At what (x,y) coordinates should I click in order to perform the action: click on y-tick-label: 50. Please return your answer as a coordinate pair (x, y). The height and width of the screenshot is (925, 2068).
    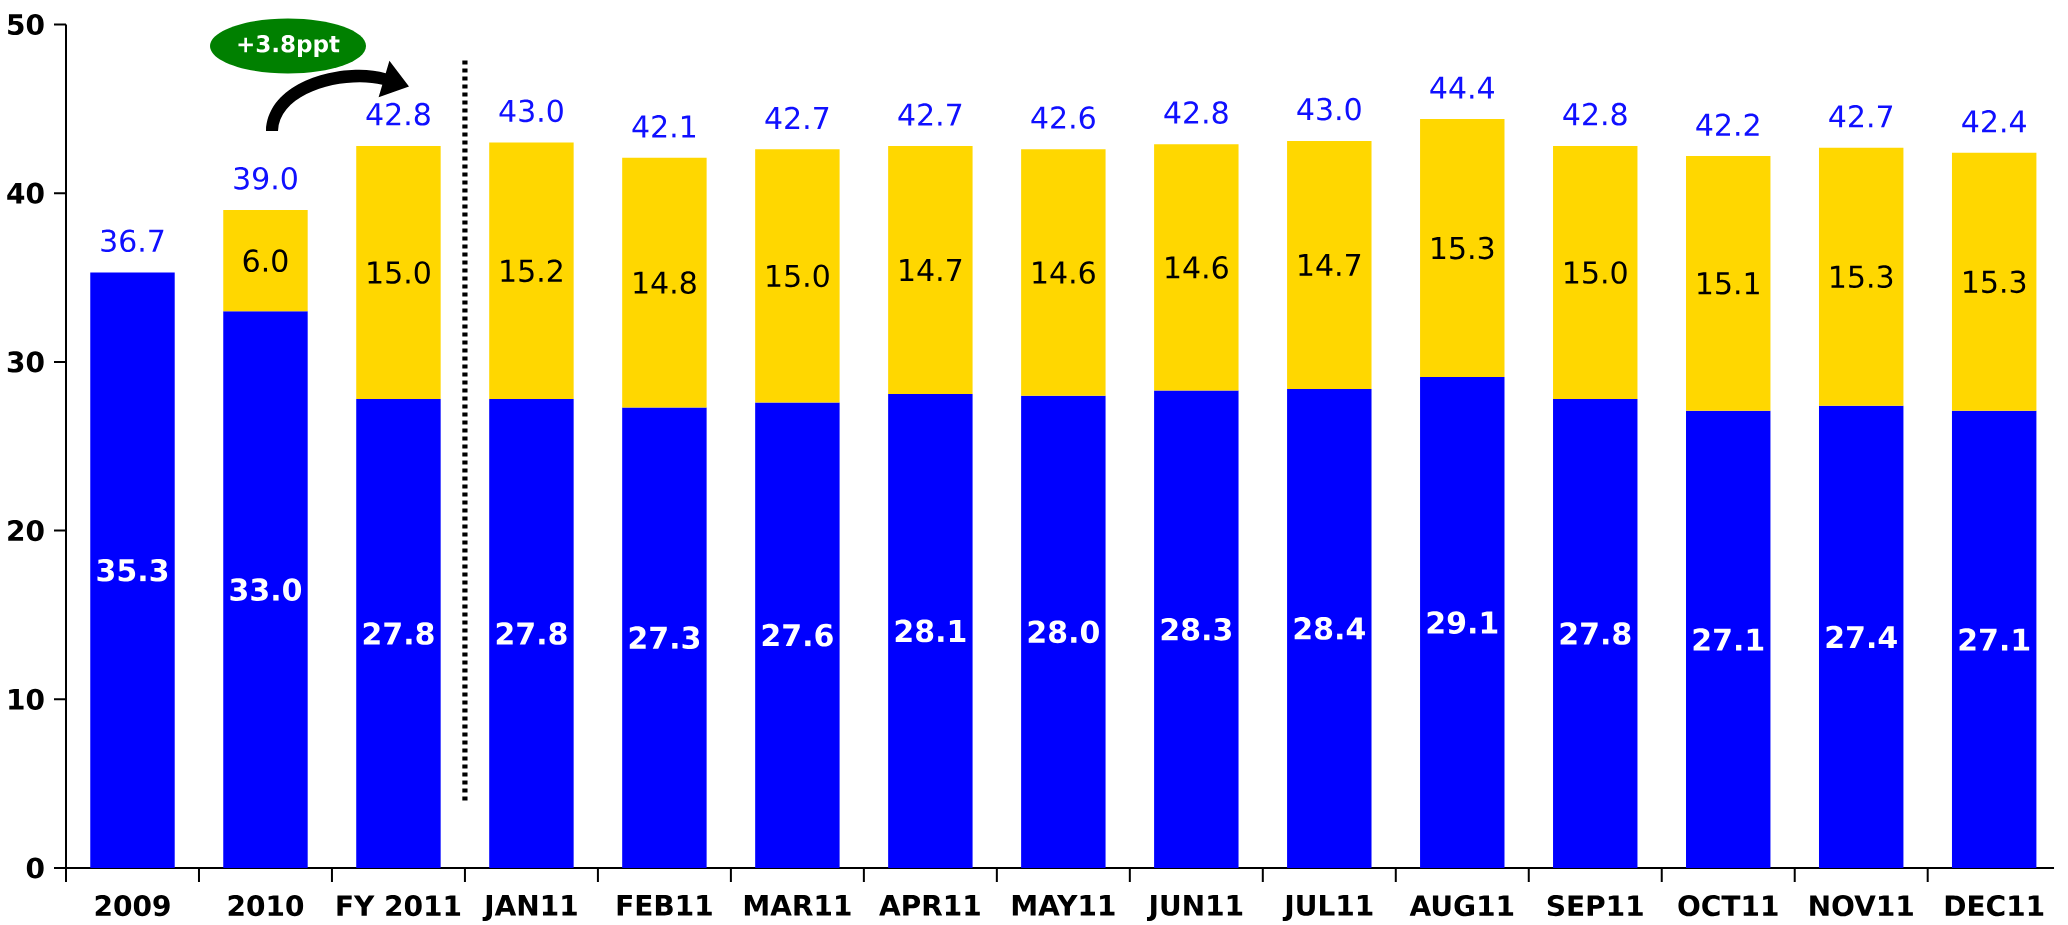
    Looking at the image, I should click on (26, 24).